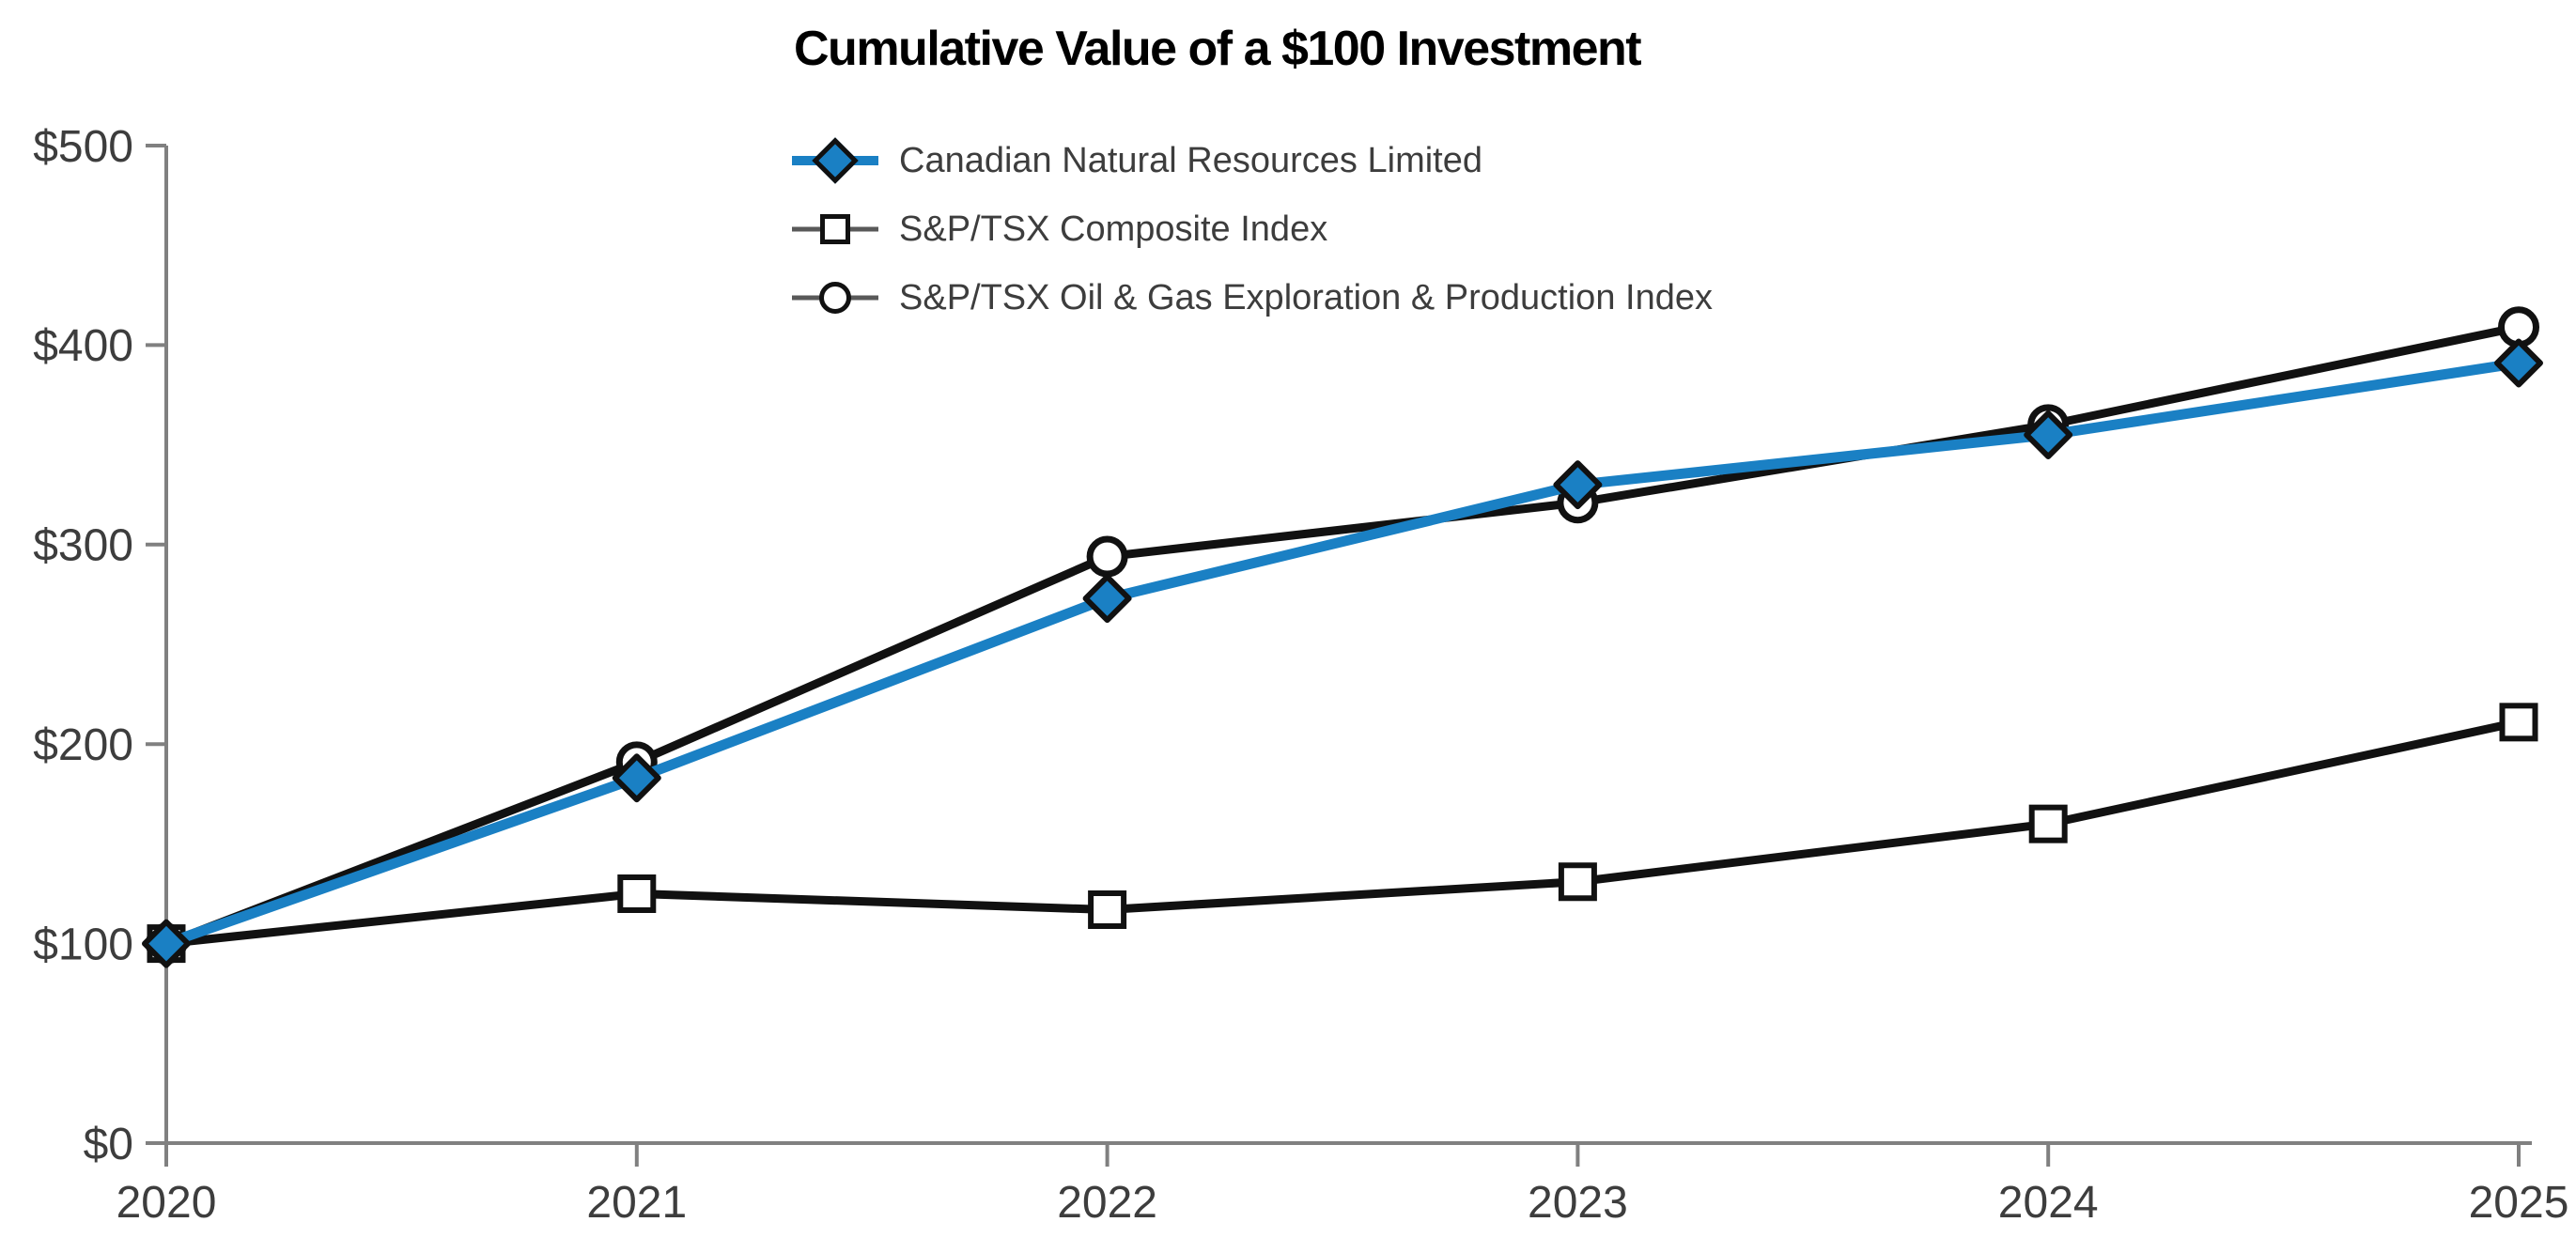  Describe the element at coordinates (2518, 363) in the screenshot. I see `marker-diamond-2025` at that location.